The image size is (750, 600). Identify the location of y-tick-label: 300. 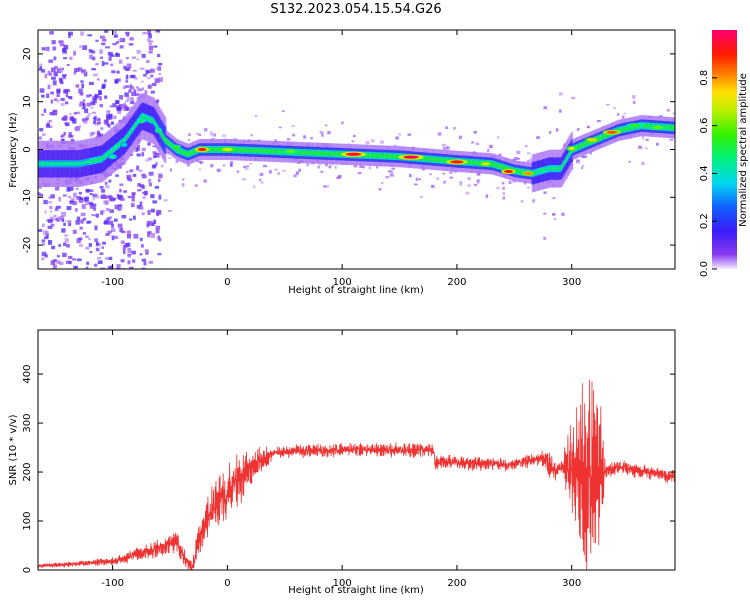
(27, 423).